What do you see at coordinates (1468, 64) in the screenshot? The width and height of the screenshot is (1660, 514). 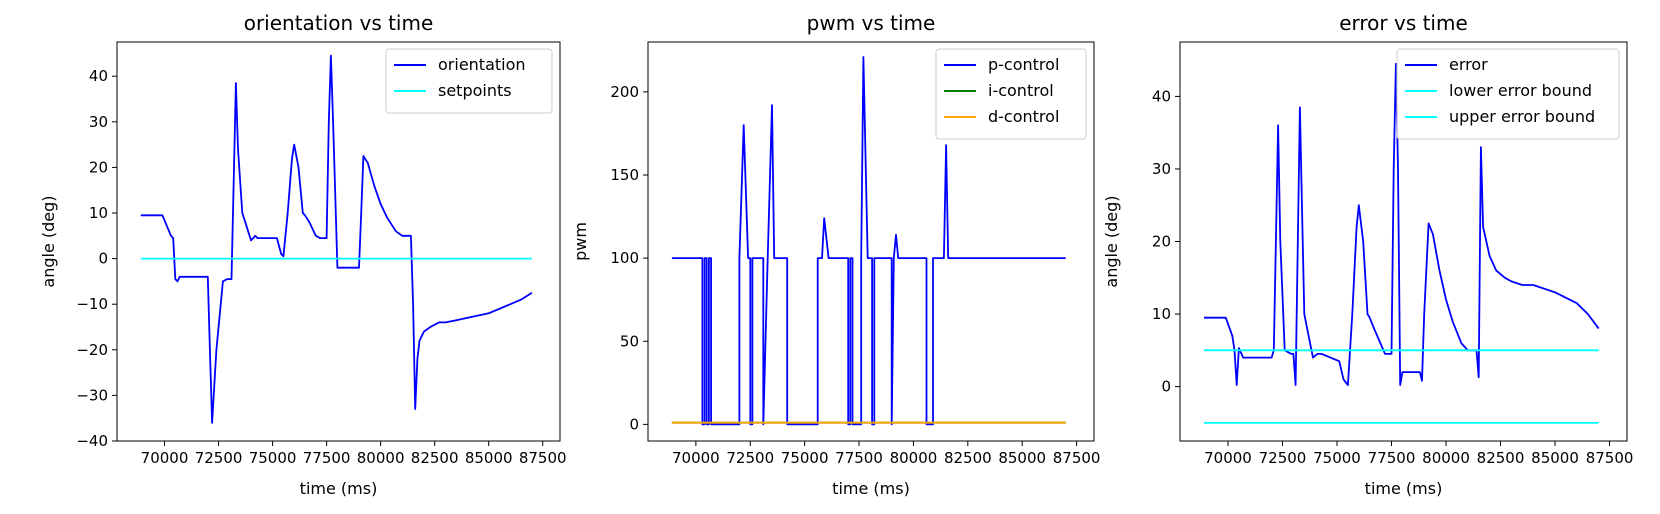 I see `legend-label: error` at bounding box center [1468, 64].